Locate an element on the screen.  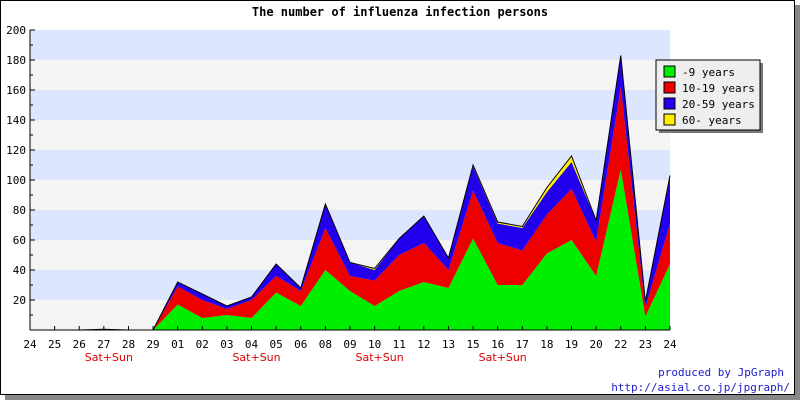
y-tick-label: 160 is located at coordinates (16, 90).